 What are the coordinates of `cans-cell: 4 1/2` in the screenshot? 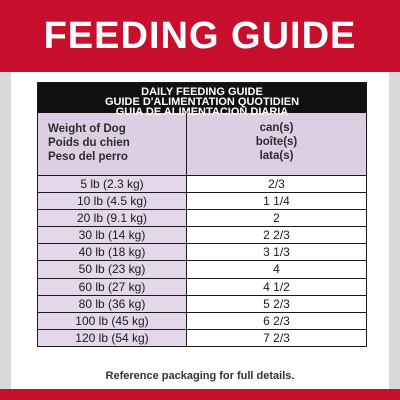 It's located at (276, 286).